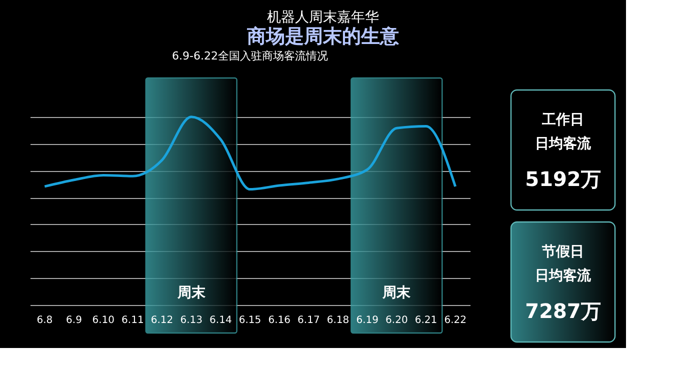 The height and width of the screenshot is (388, 700). Describe the element at coordinates (397, 320) in the screenshot. I see `x-tick-label: 6.20` at that location.